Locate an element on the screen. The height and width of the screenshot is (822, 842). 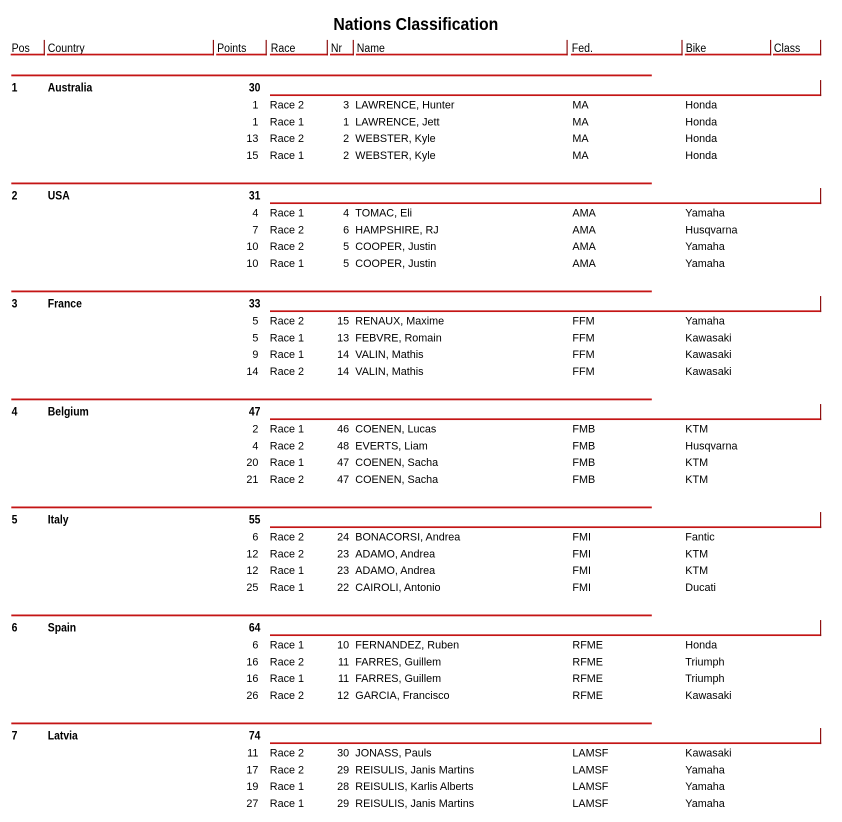
svg-text: RENAUX, Maxime is located at coordinates (399, 321).